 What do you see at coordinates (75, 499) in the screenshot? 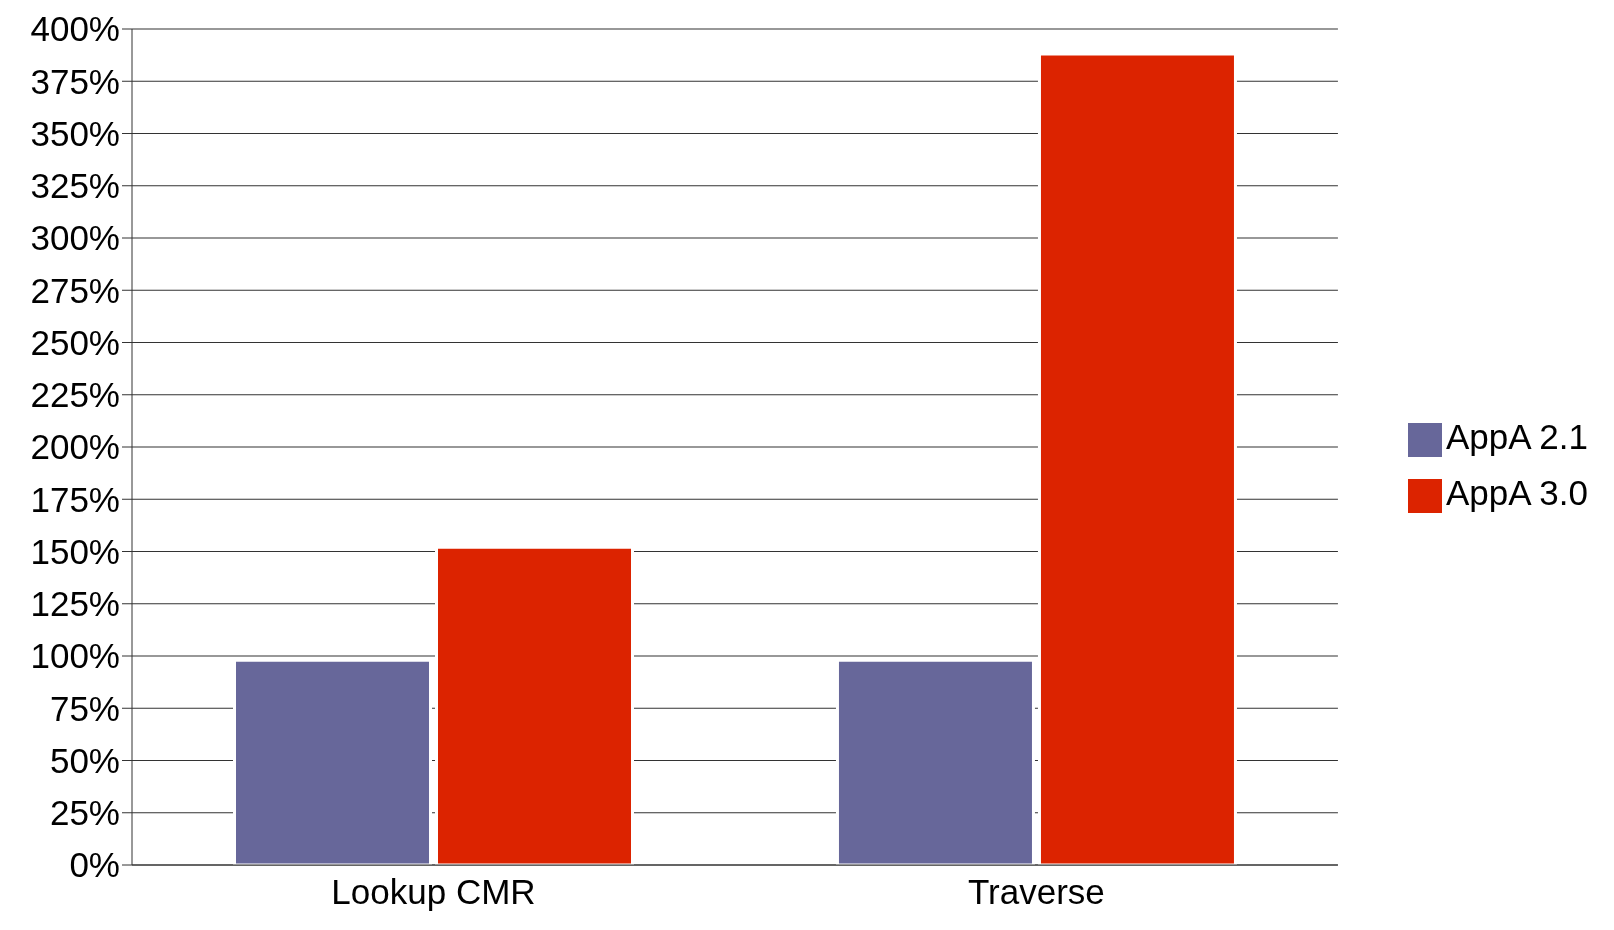
I see `y-tick-label: 175%` at bounding box center [75, 499].